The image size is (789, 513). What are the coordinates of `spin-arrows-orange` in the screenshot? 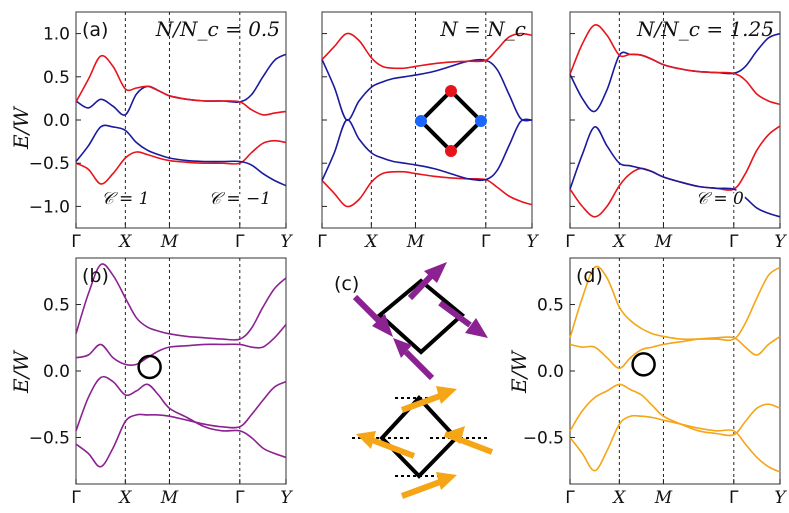 It's located at (423, 442).